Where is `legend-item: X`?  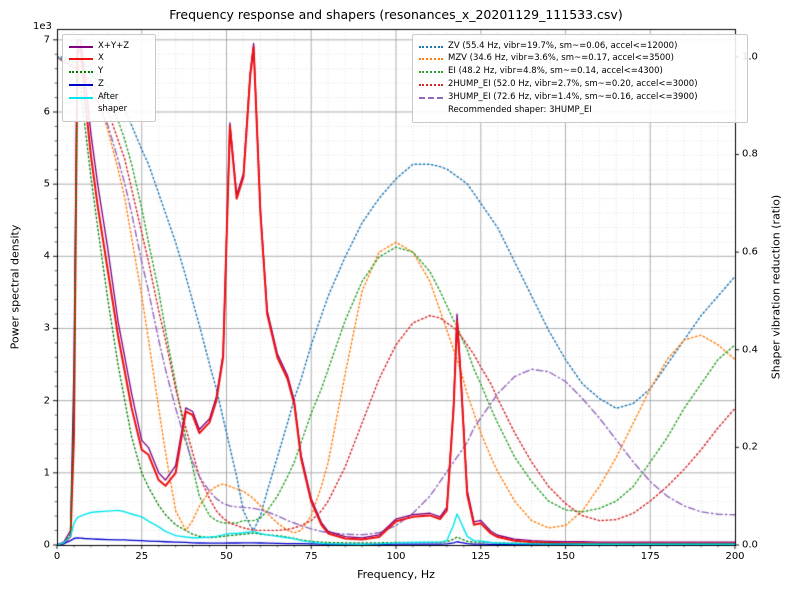
legend-item: X is located at coordinates (109, 58).